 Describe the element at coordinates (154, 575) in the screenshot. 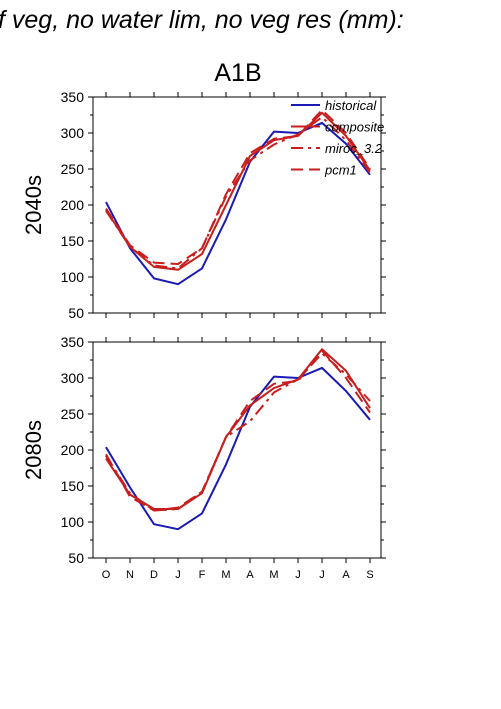

I see `x-tick-label: D` at that location.